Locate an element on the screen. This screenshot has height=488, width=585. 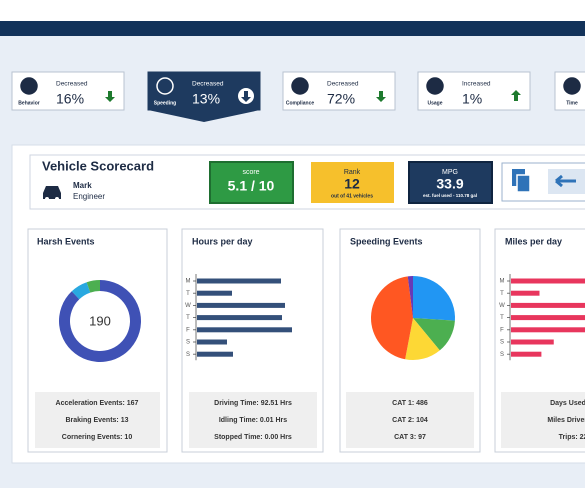
kpi-tile: Behavior Decreased 16% is located at coordinates (68, 91).